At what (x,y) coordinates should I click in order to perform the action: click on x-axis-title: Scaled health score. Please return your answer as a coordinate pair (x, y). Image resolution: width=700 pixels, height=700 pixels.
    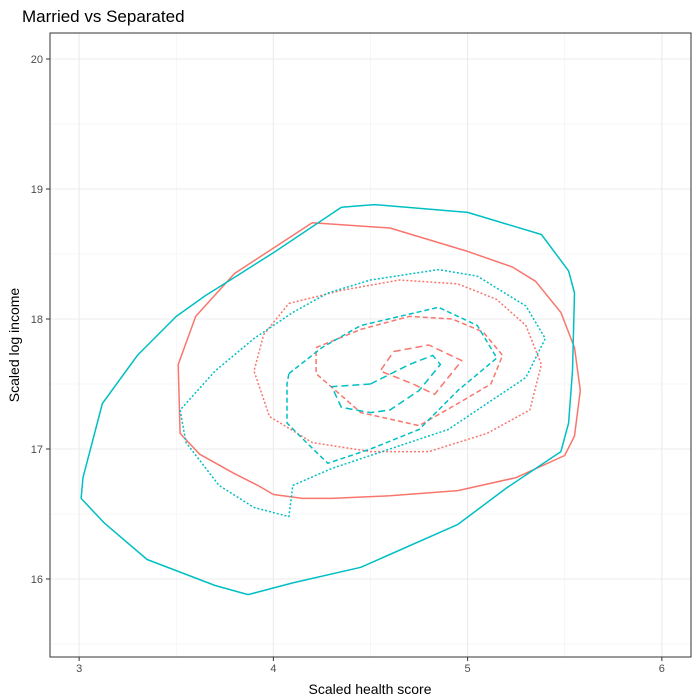
    Looking at the image, I should click on (370, 689).